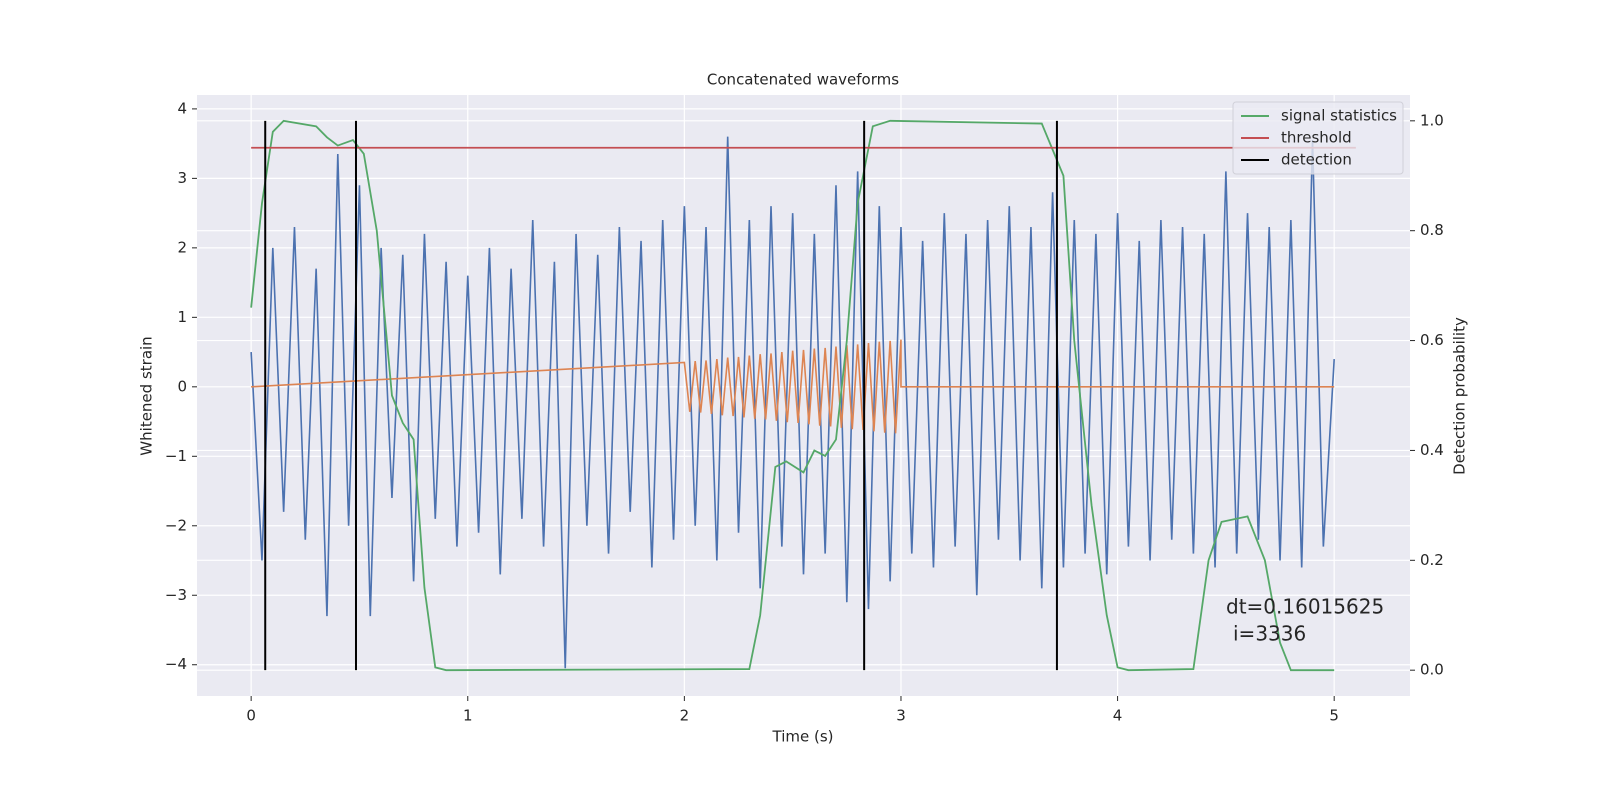 The image size is (1600, 800). Describe the element at coordinates (901, 716) in the screenshot. I see `x-tick-label: 3` at that location.